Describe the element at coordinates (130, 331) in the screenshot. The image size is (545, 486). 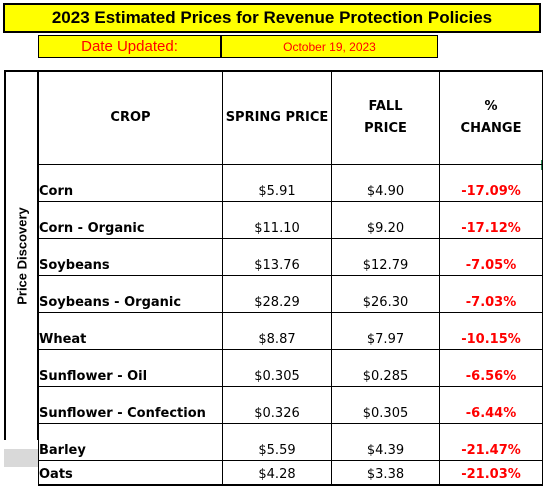
I see `crop-cell: Wheat` at that location.